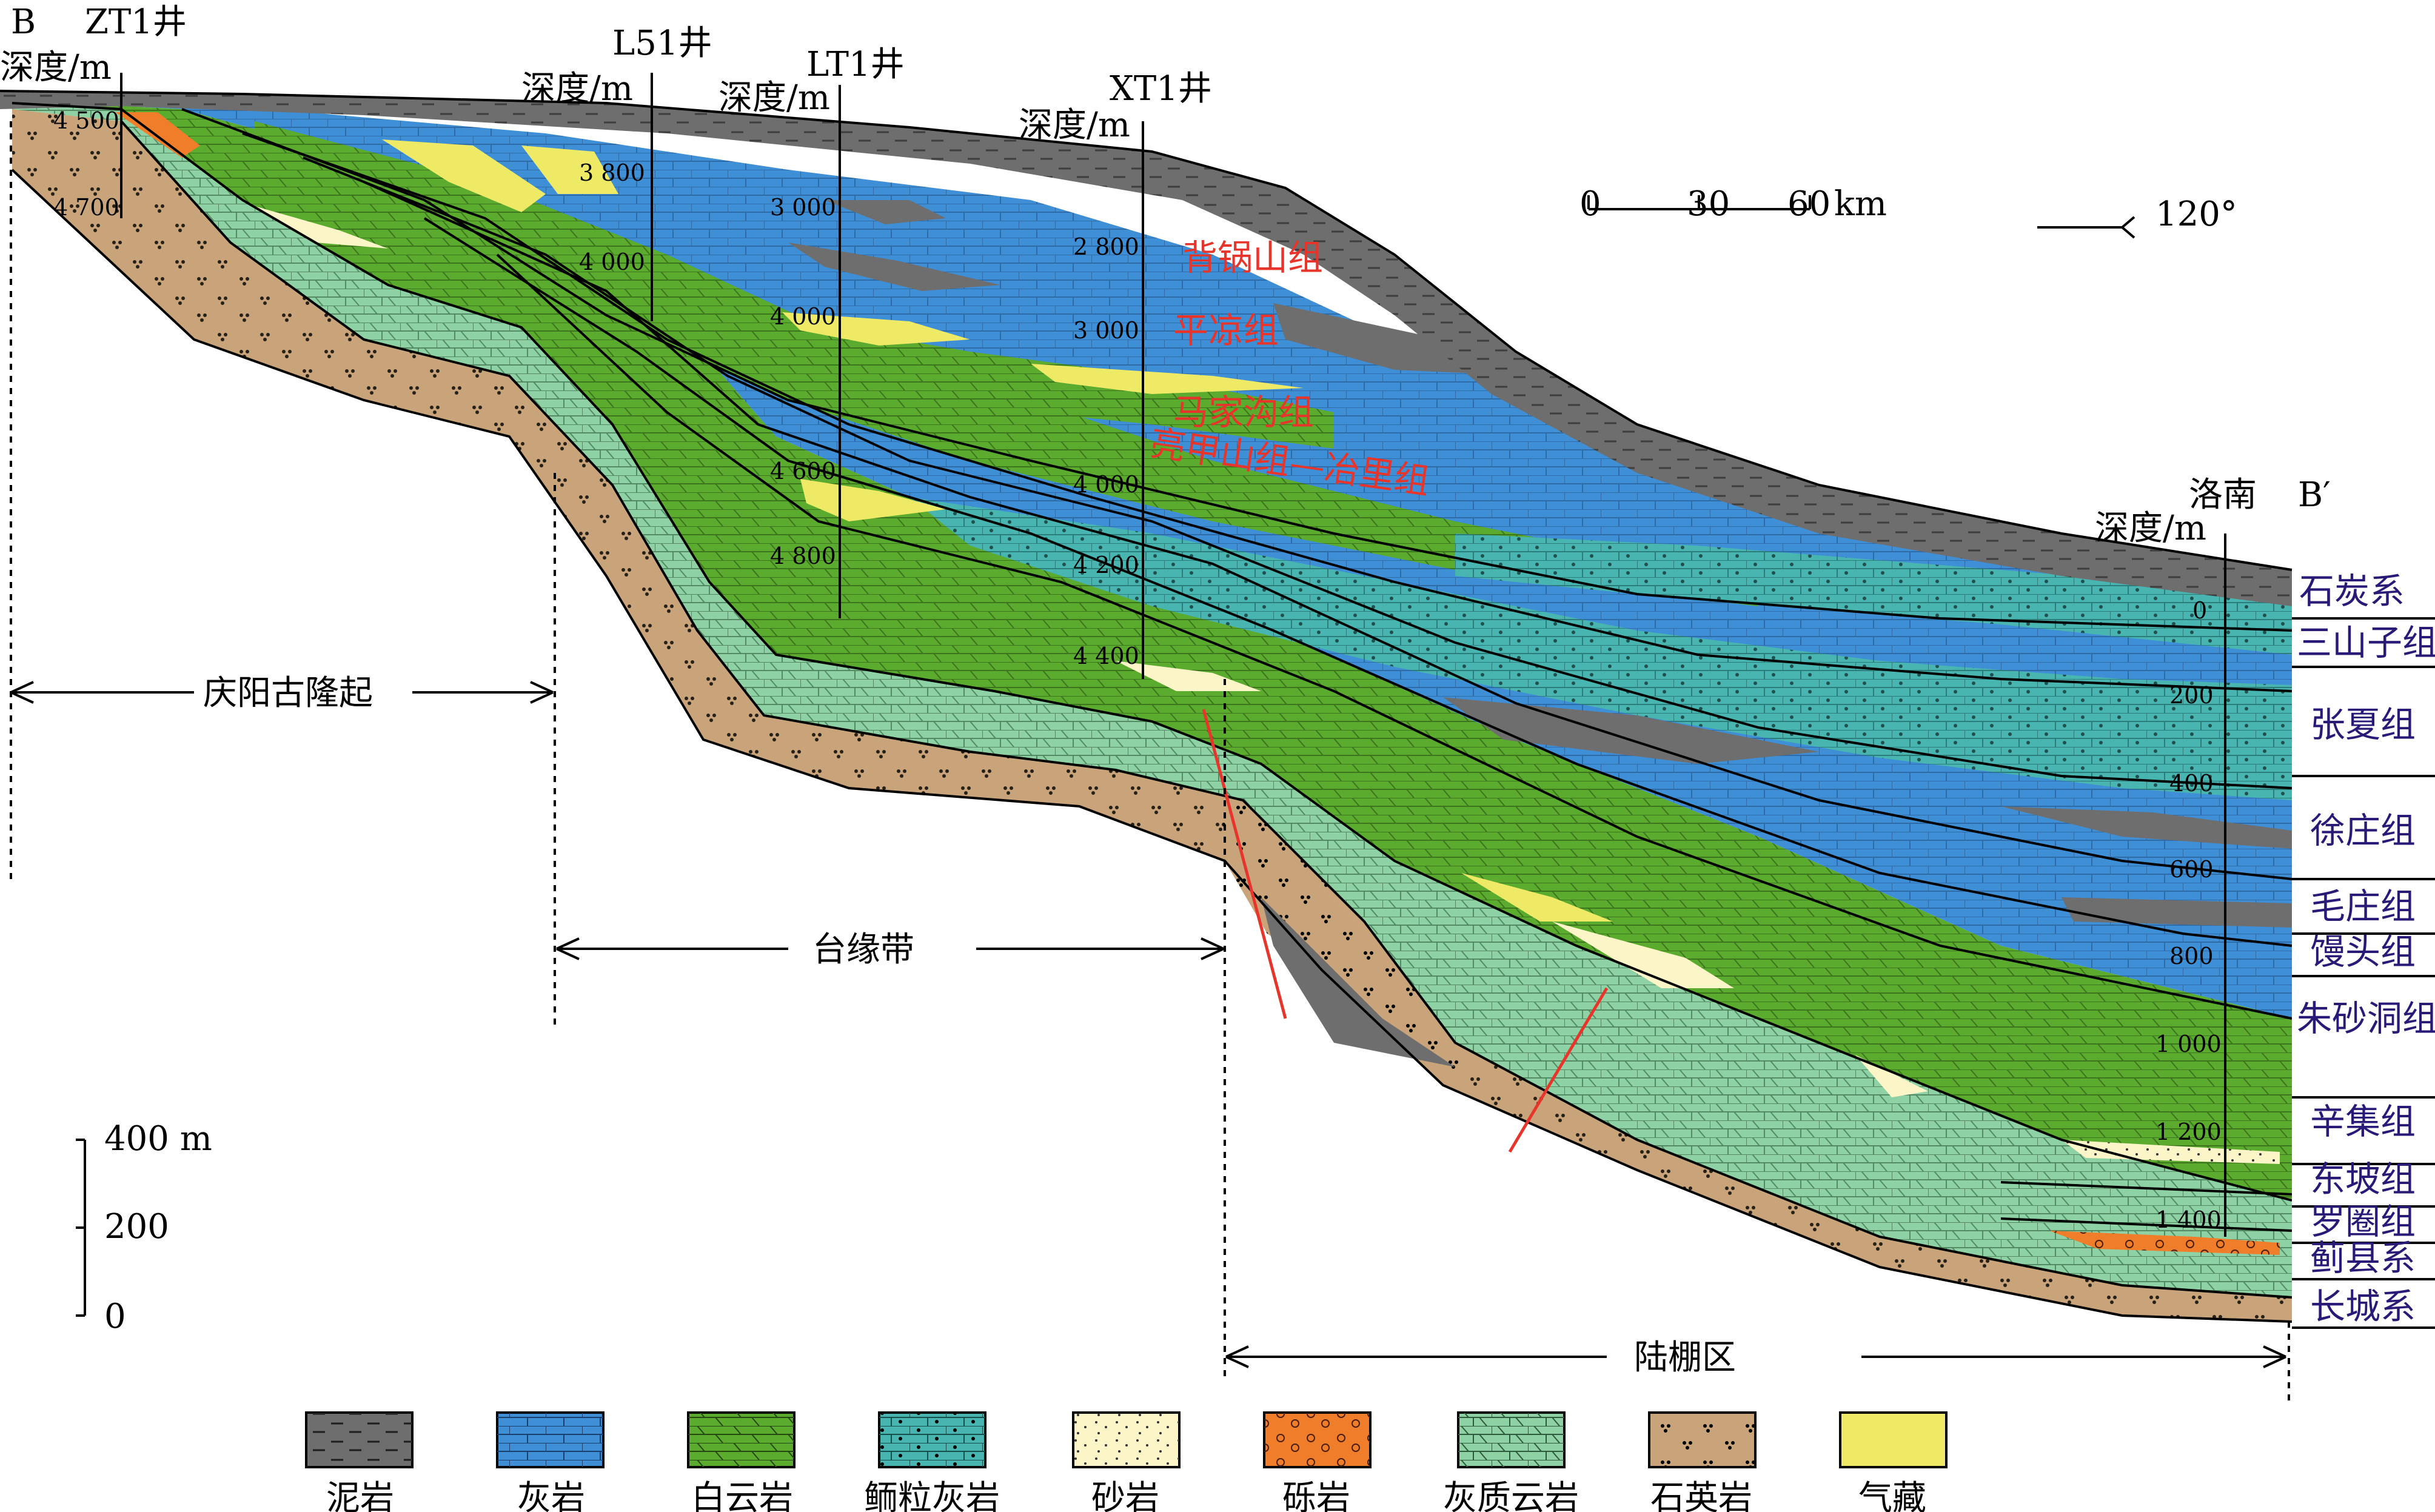 This screenshot has height=1512, width=2435. Describe the element at coordinates (855, 65) in the screenshot. I see `well-name: LT1井` at that location.